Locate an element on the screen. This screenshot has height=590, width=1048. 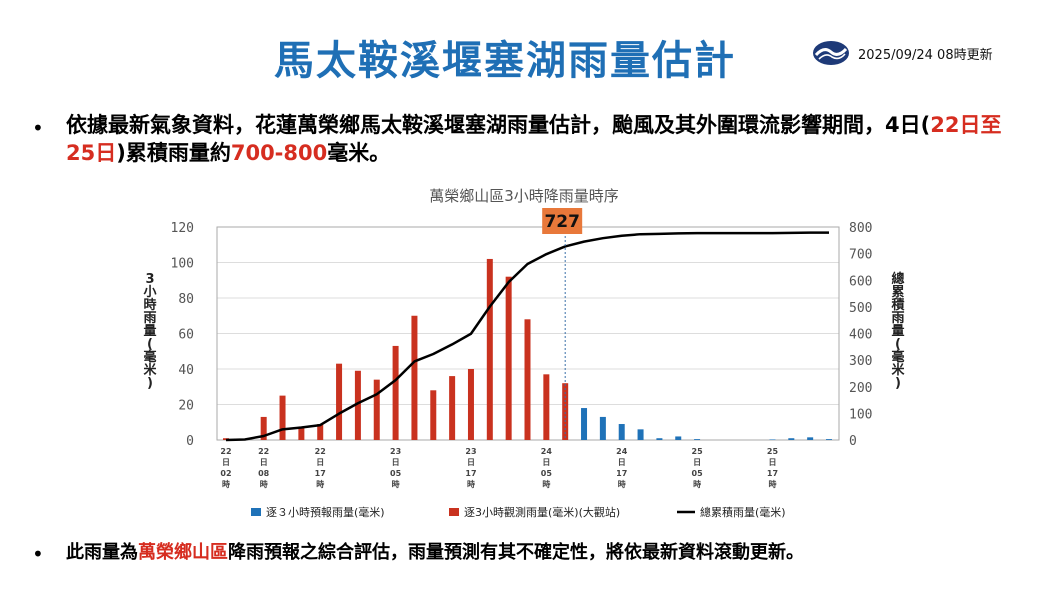
note-area: 萬榮鄉山區 is located at coordinates (183, 552).